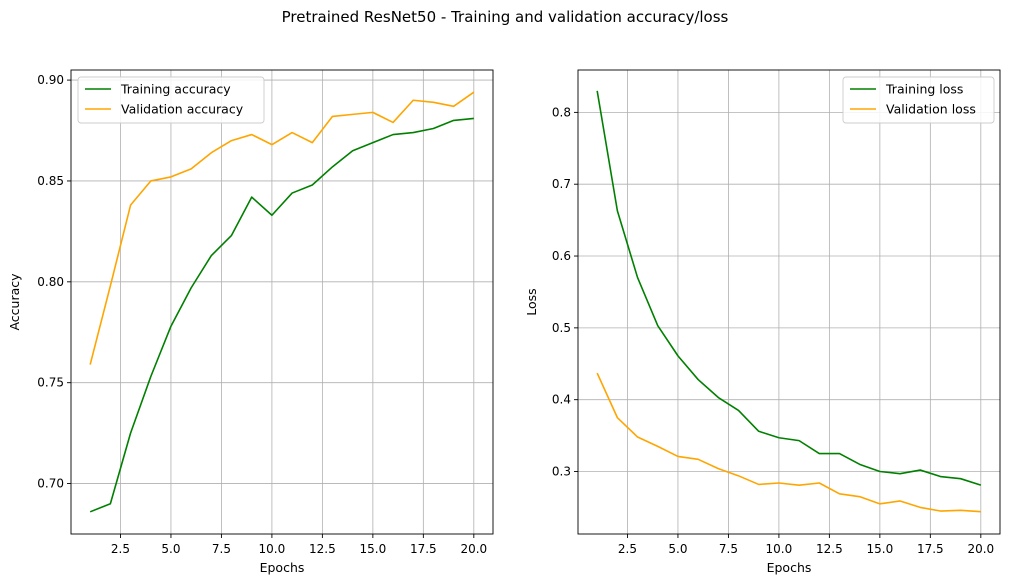 The height and width of the screenshot is (585, 1010). I want to click on accuracy-xtick-label-6: 17.5, so click(423, 549).